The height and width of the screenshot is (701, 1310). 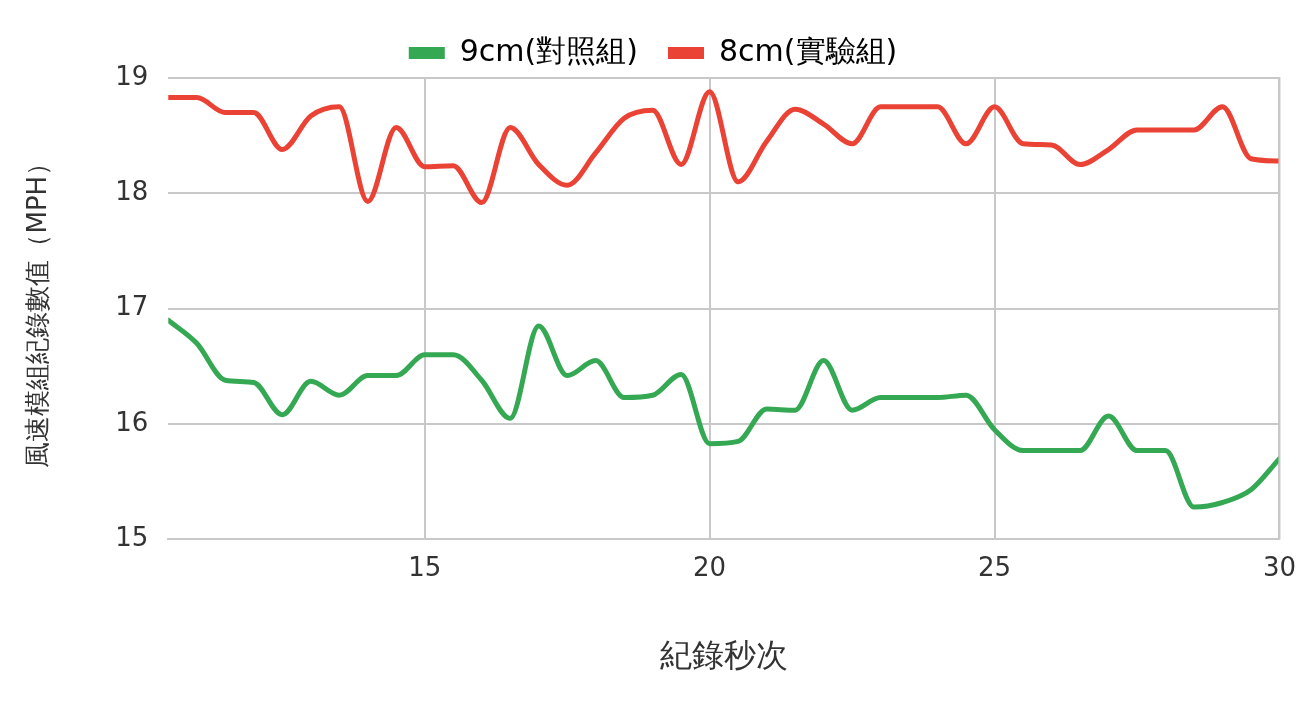 I want to click on y-tick-label: 19, so click(x=132, y=75).